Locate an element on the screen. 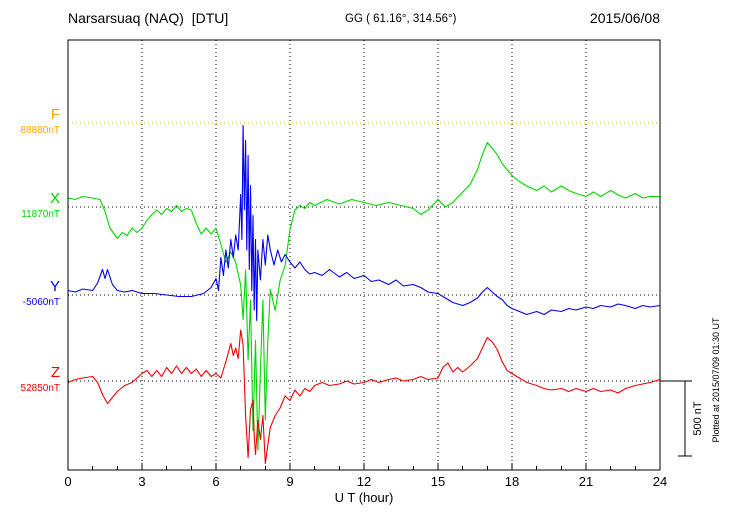 Image resolution: width=730 pixels, height=520 pixels. scale-bar-label: 500 nT is located at coordinates (698, 418).